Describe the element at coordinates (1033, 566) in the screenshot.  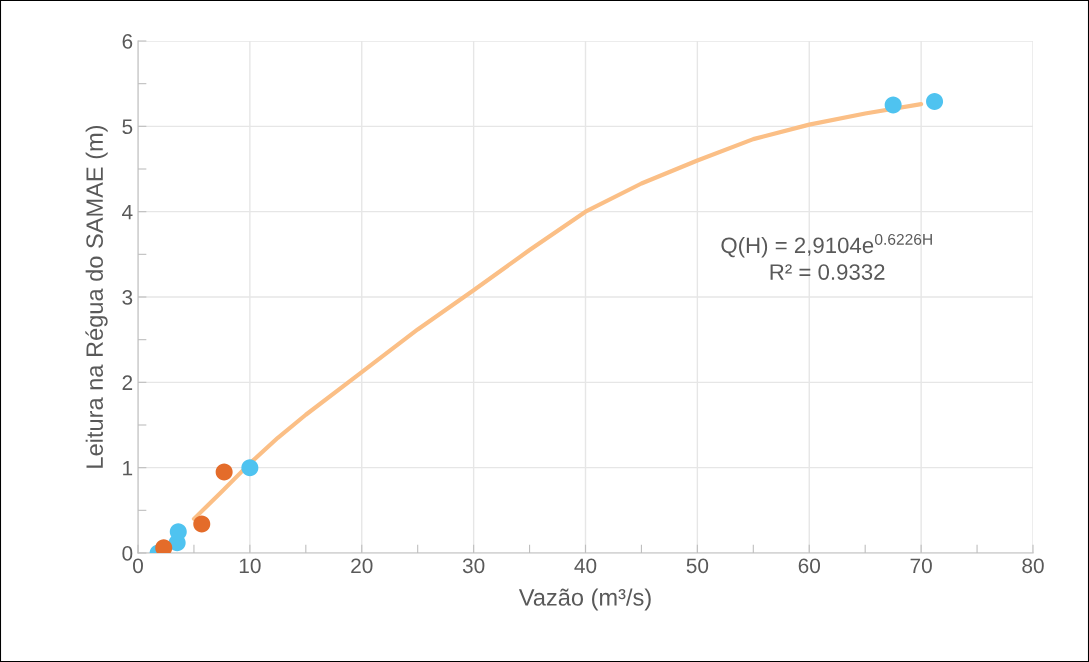
I see `x-tick-label: 80` at that location.